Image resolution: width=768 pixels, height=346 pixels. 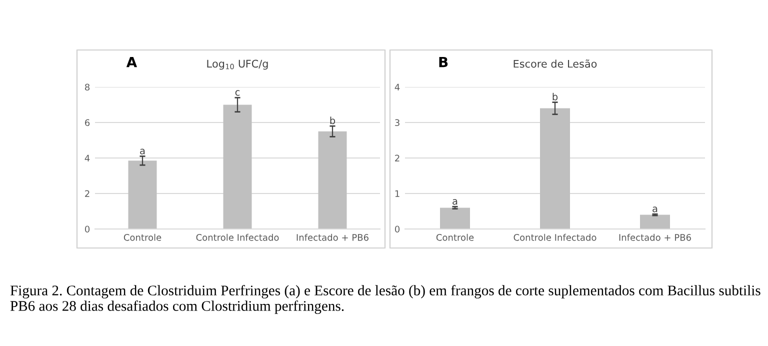 I want to click on y-tick-label: 3, so click(x=397, y=122).